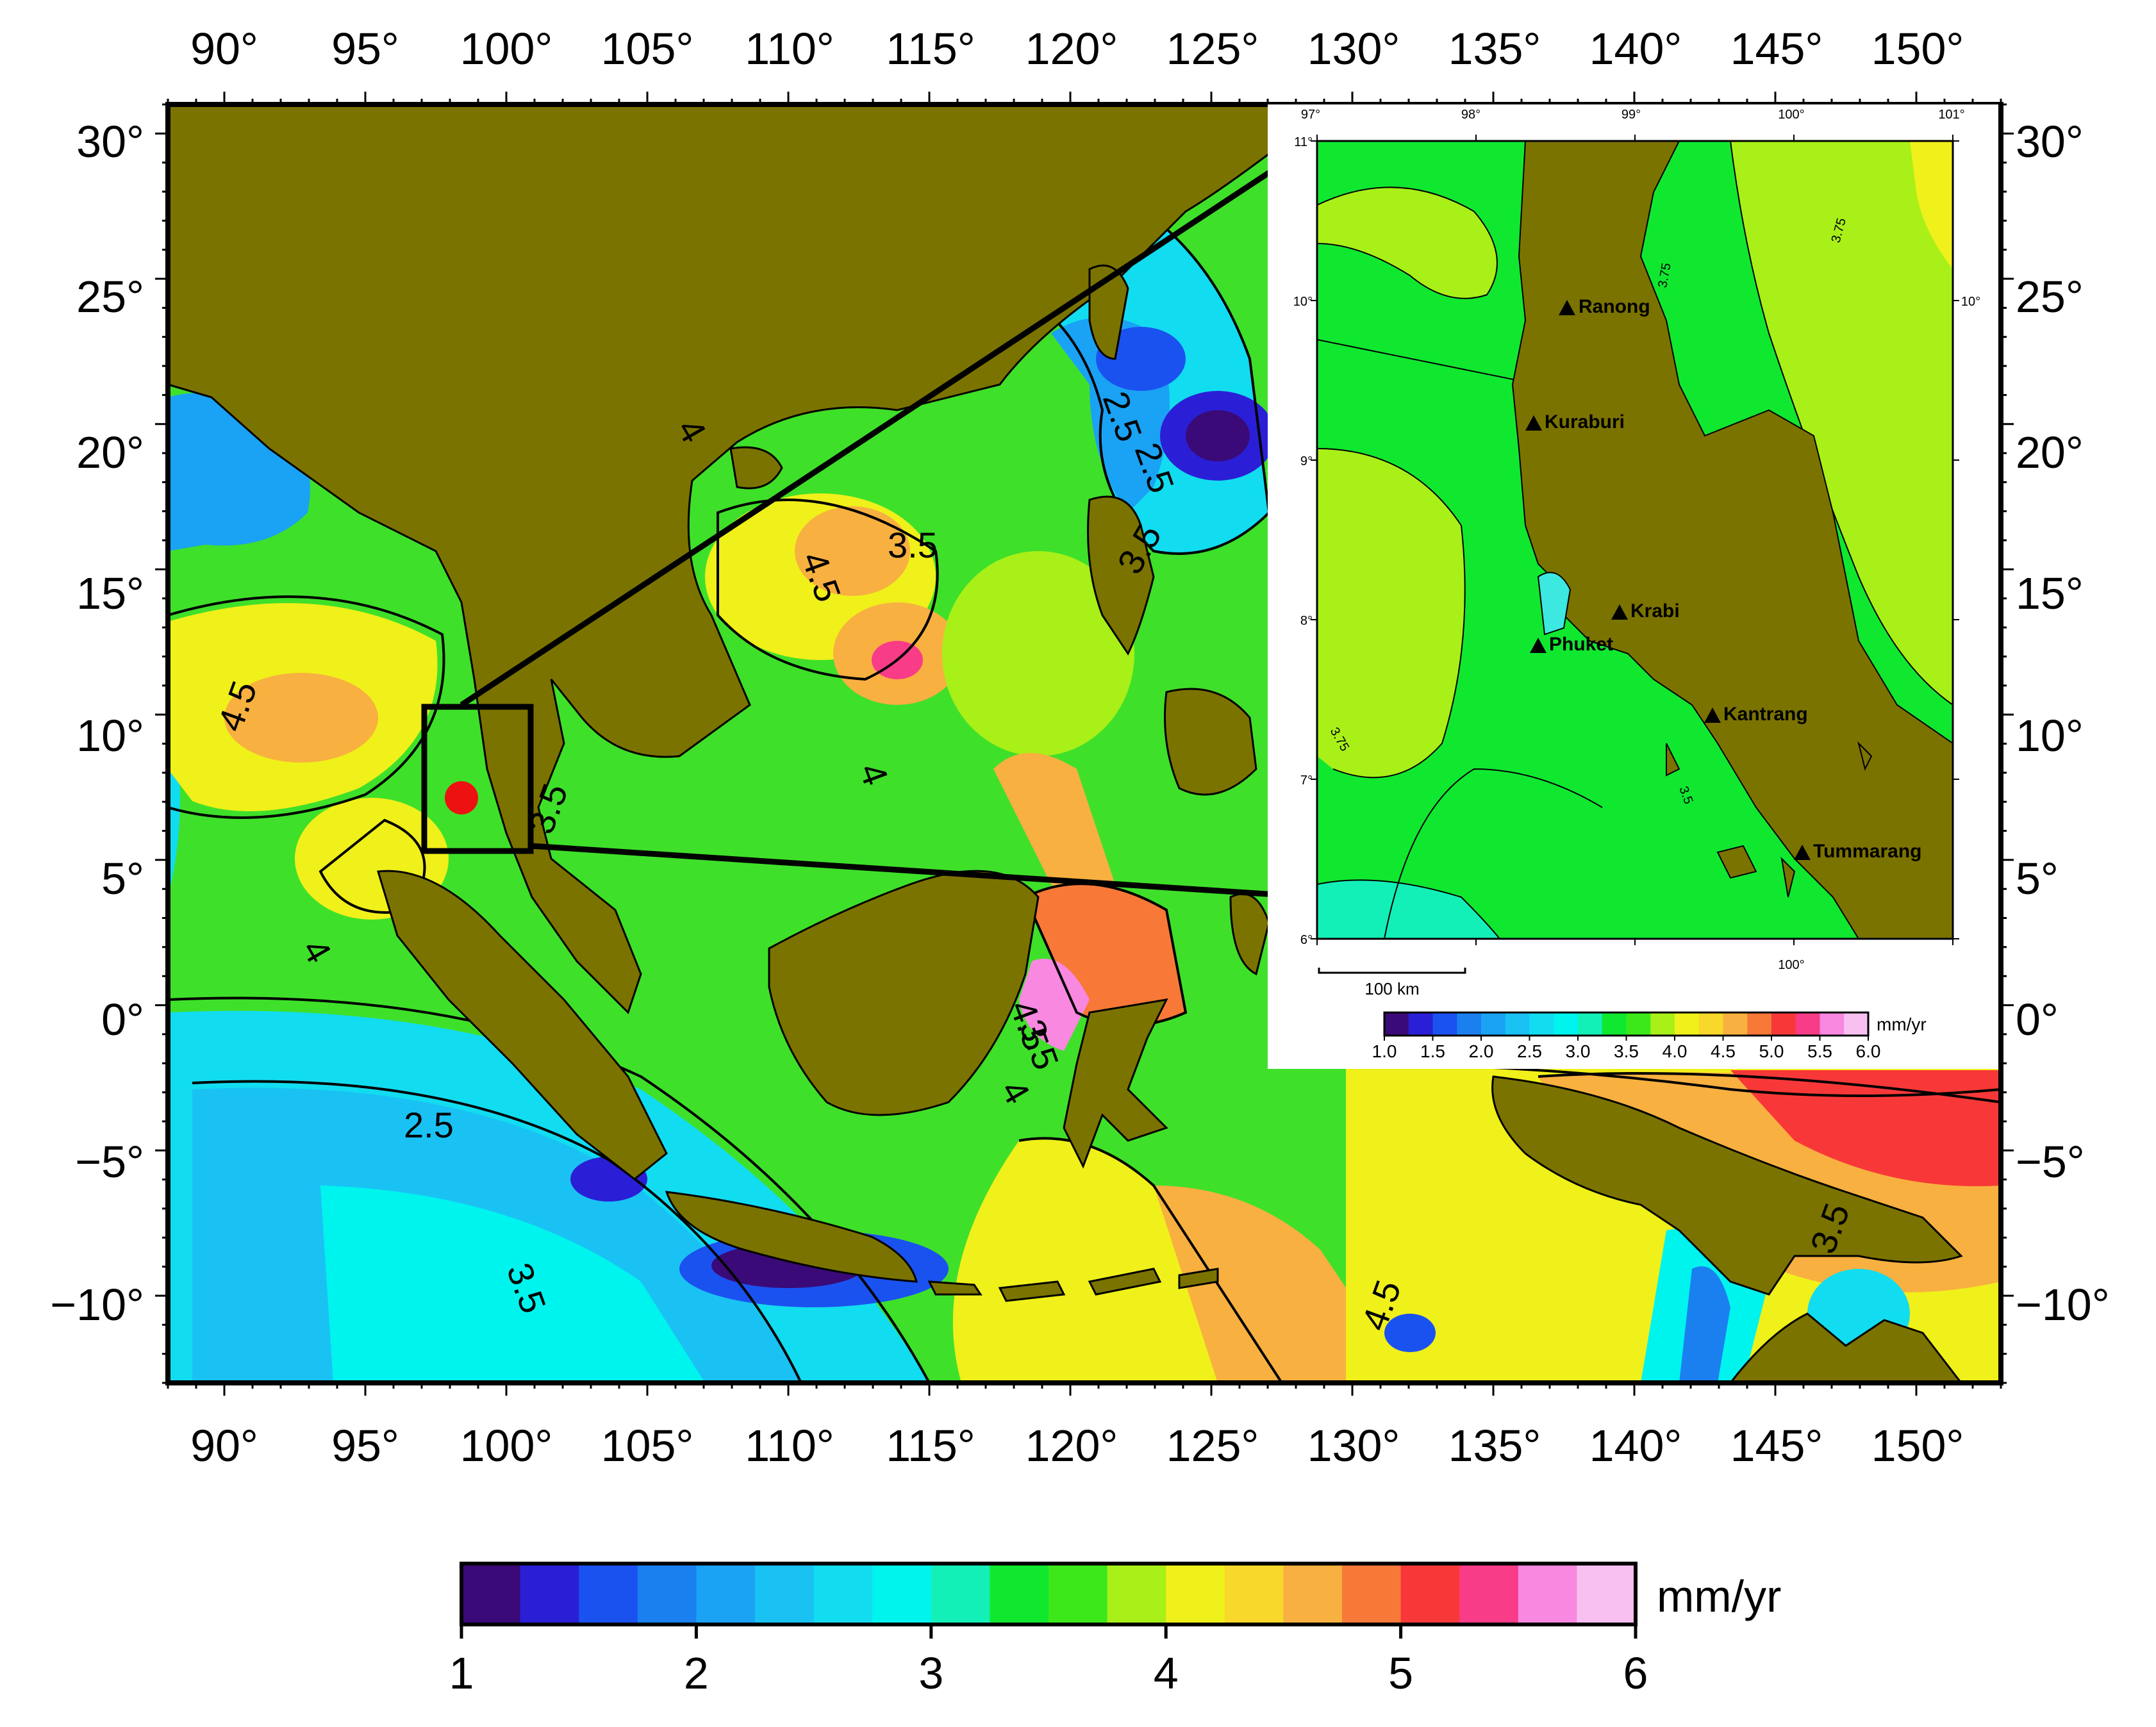 This screenshot has width=2156, height=1727. What do you see at coordinates (1820, 1051) in the screenshot?
I see `inset-colorbar-tick-label: 5.5` at bounding box center [1820, 1051].